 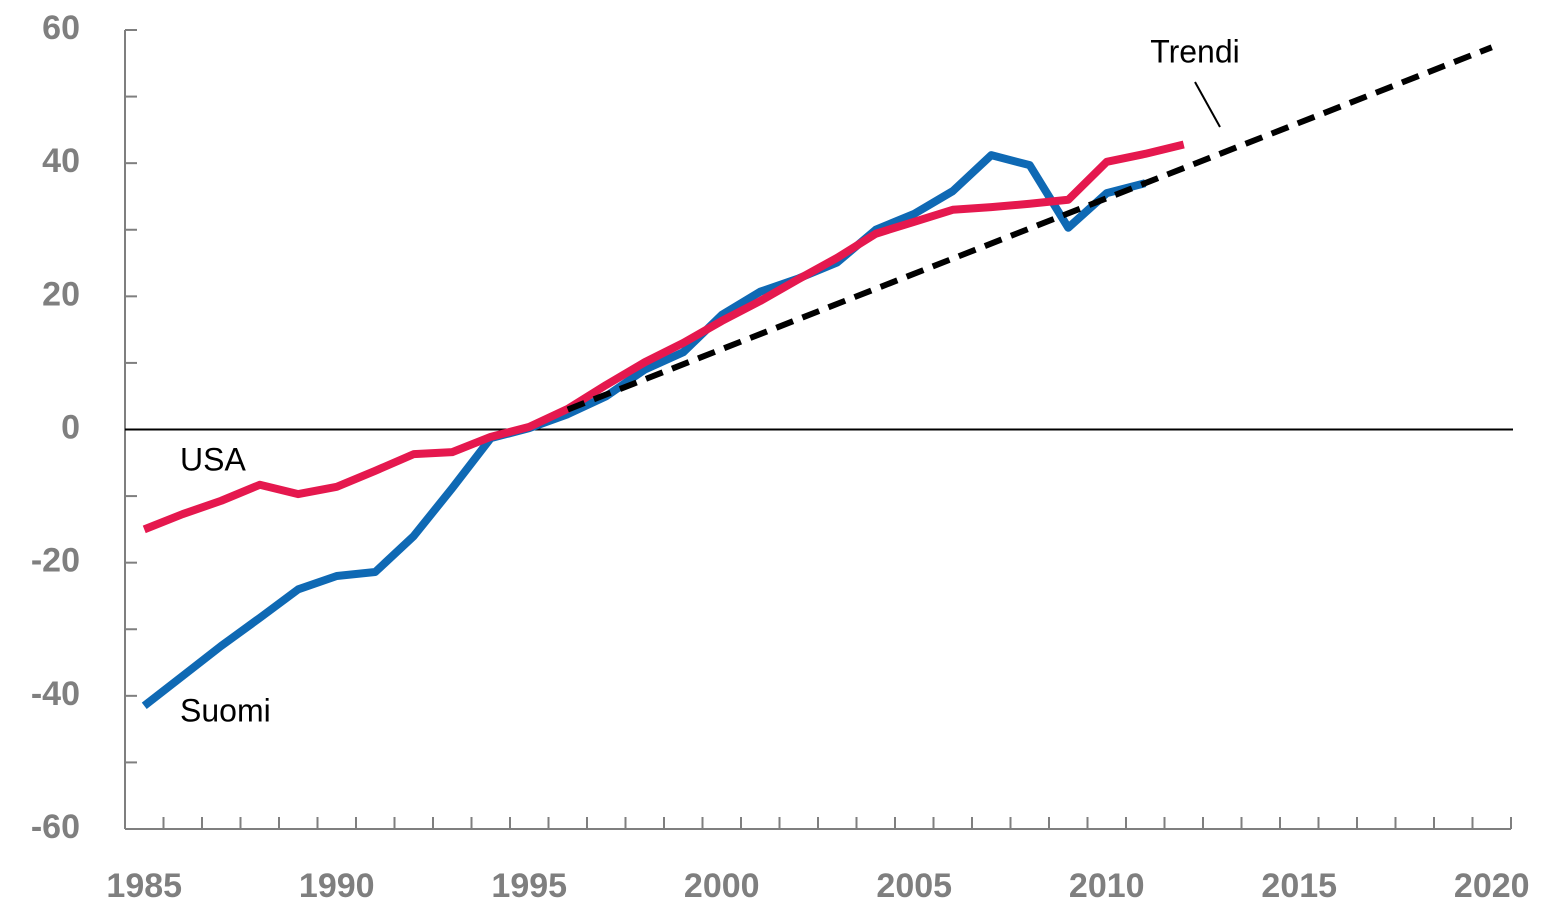 What do you see at coordinates (722, 886) in the screenshot?
I see `x-tick-label: 2000` at bounding box center [722, 886].